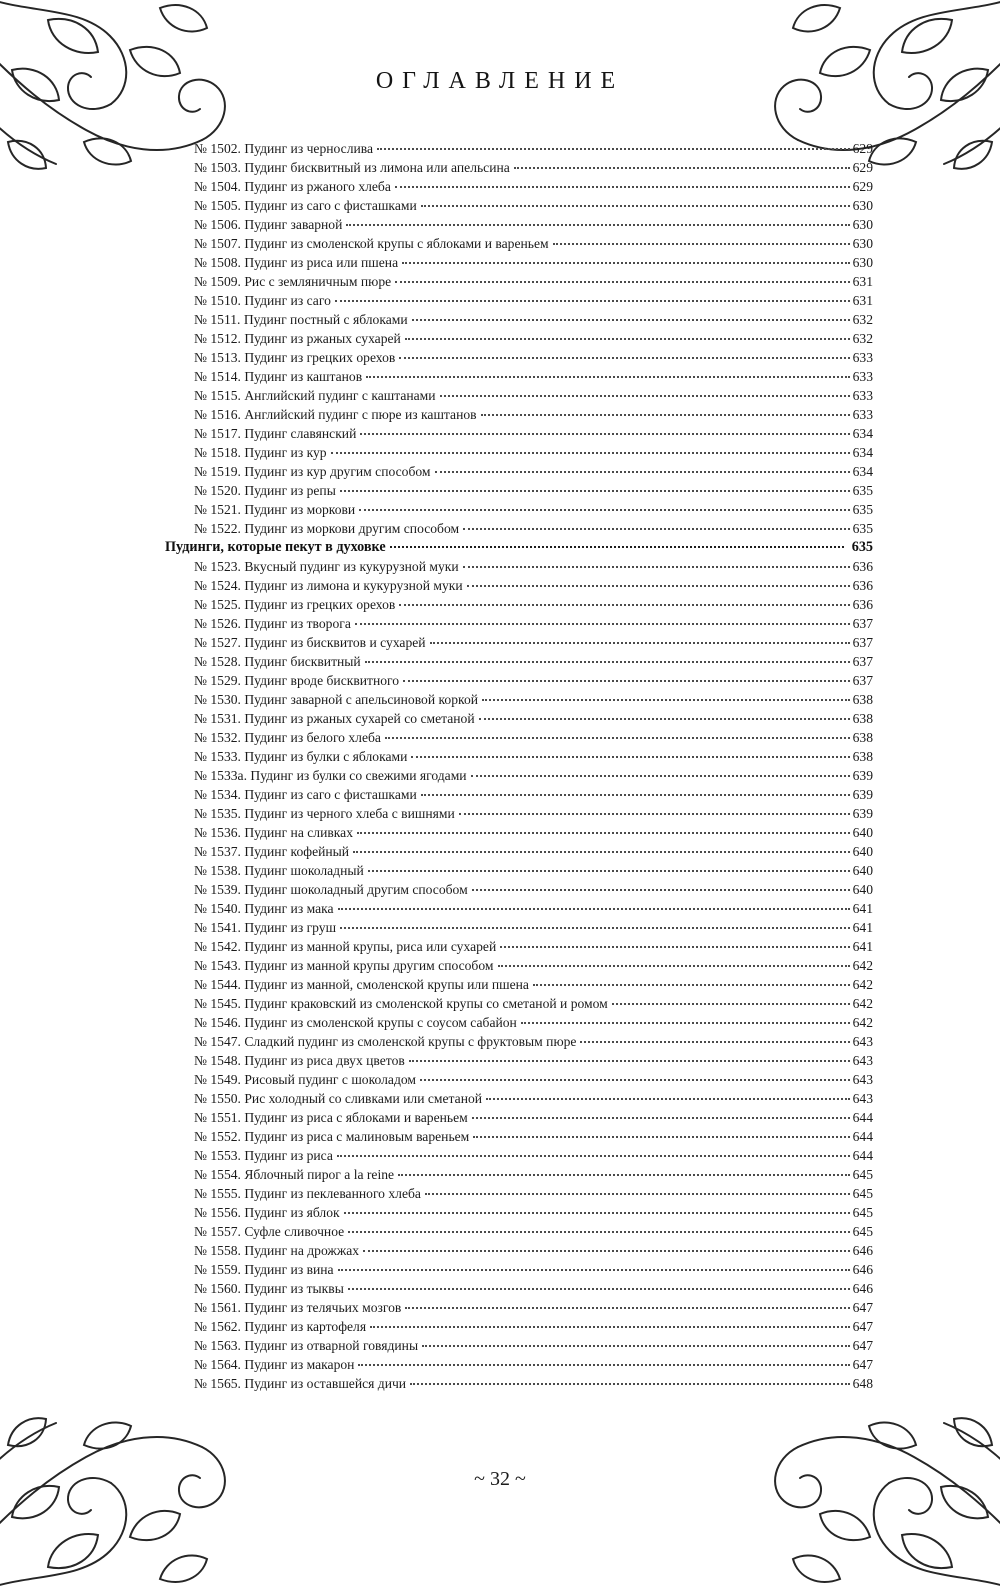 The image size is (1000, 1595). I want to click on toc-entry-page-number: 629, so click(862, 167).